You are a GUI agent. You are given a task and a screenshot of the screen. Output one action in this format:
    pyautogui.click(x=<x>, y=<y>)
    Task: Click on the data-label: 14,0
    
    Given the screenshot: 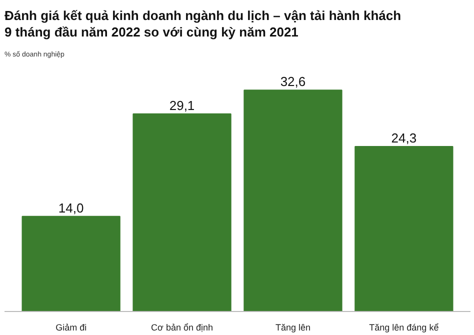 What is the action you would take?
    pyautogui.click(x=71, y=208)
    